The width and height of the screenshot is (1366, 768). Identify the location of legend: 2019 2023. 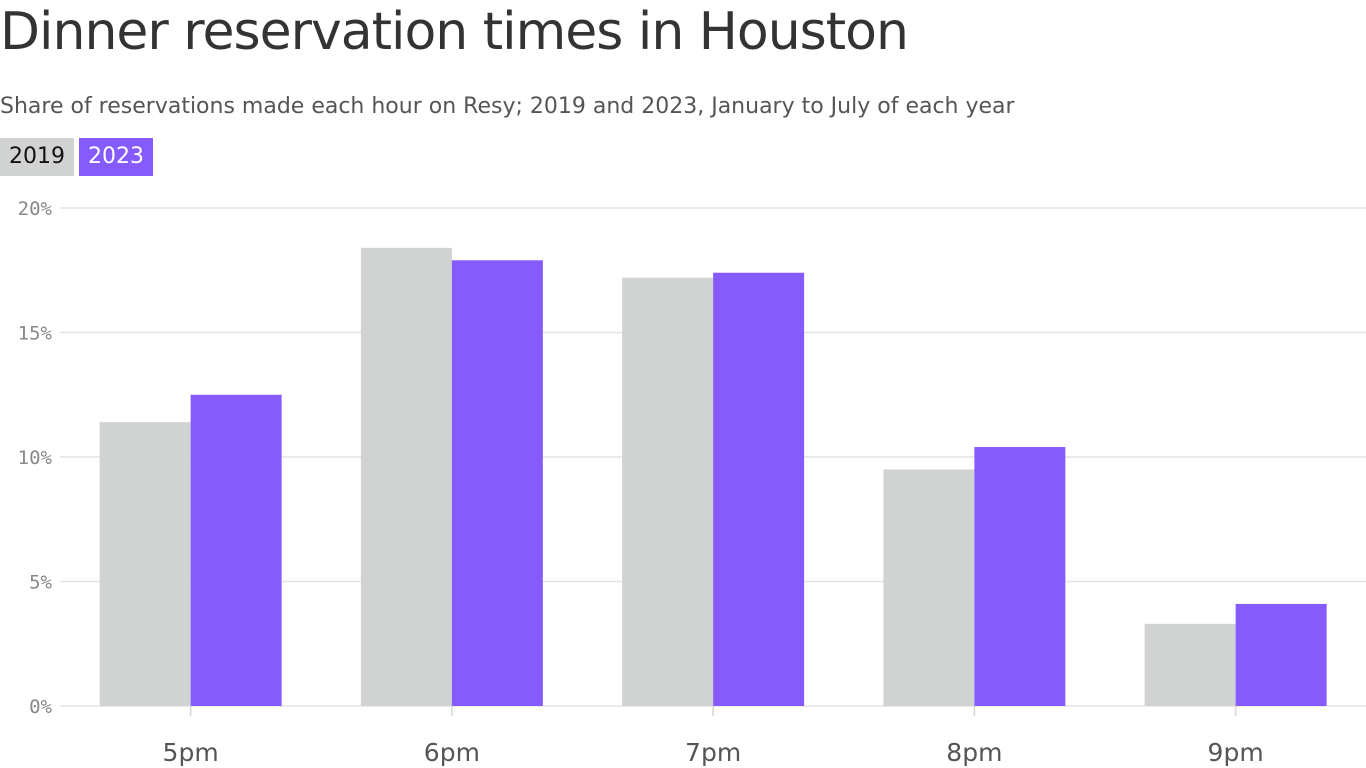
(76, 157).